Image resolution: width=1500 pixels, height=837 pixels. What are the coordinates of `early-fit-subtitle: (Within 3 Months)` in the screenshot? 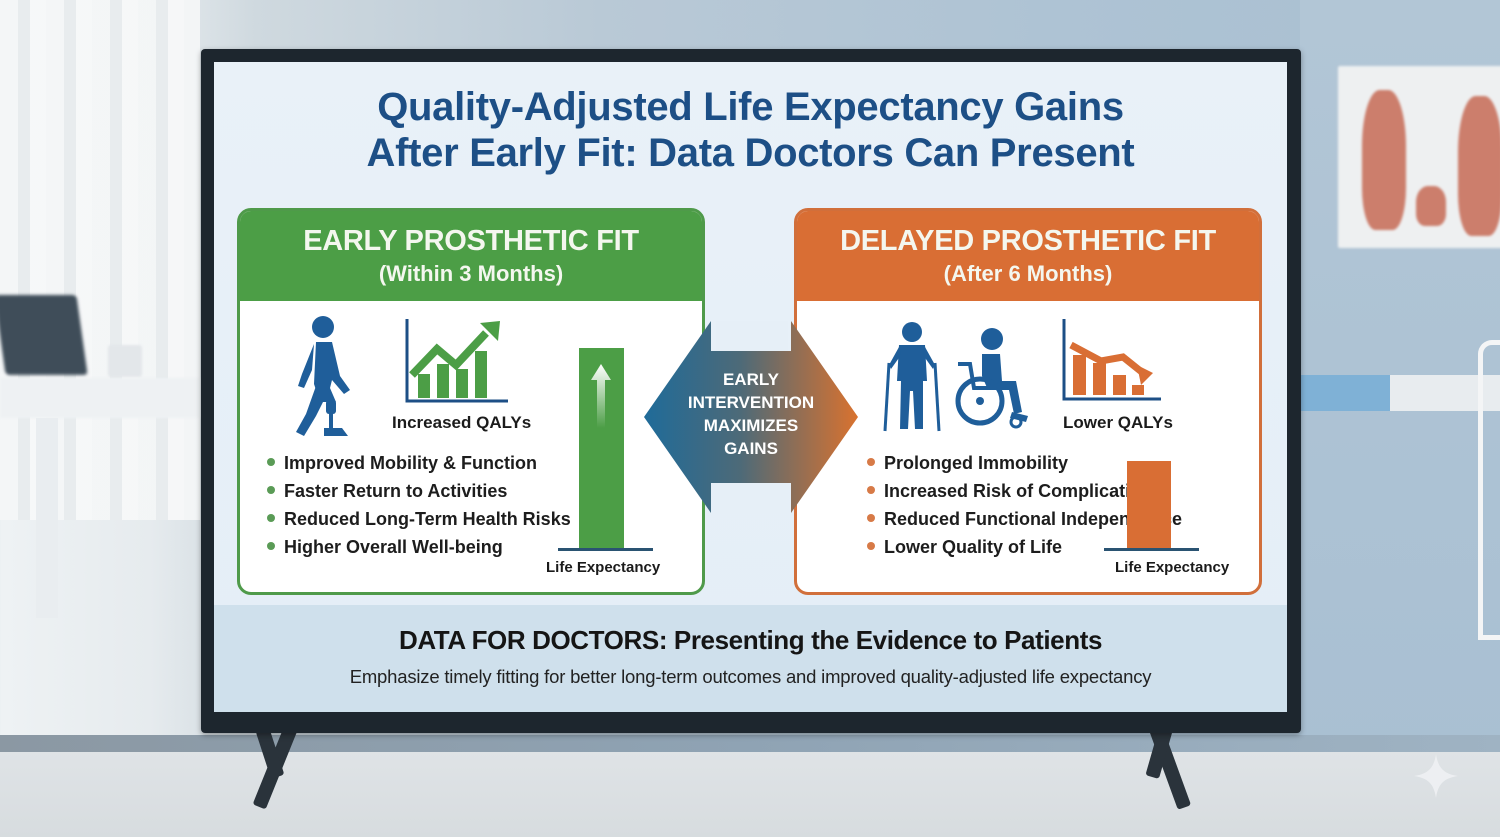 It's located at (471, 273).